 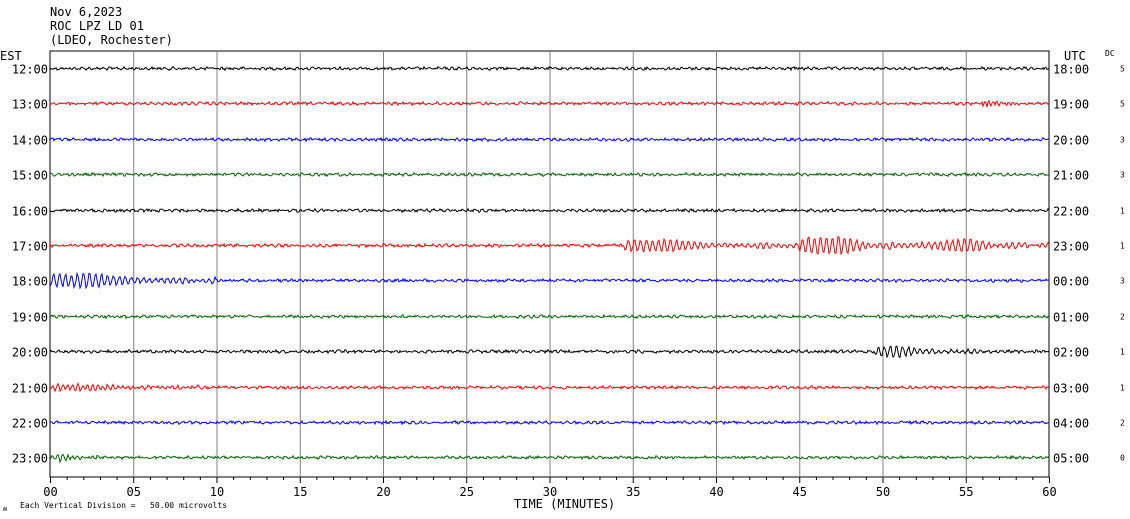 What do you see at coordinates (30, 247) in the screenshot?
I see `est-time-label: 17:00` at bounding box center [30, 247].